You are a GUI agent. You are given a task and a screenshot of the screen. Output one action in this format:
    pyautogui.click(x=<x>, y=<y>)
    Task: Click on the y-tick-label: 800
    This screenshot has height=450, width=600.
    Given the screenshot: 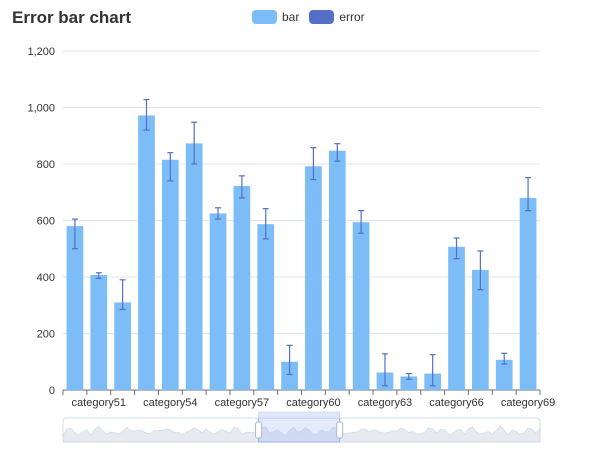 What is the action you would take?
    pyautogui.click(x=46, y=165)
    